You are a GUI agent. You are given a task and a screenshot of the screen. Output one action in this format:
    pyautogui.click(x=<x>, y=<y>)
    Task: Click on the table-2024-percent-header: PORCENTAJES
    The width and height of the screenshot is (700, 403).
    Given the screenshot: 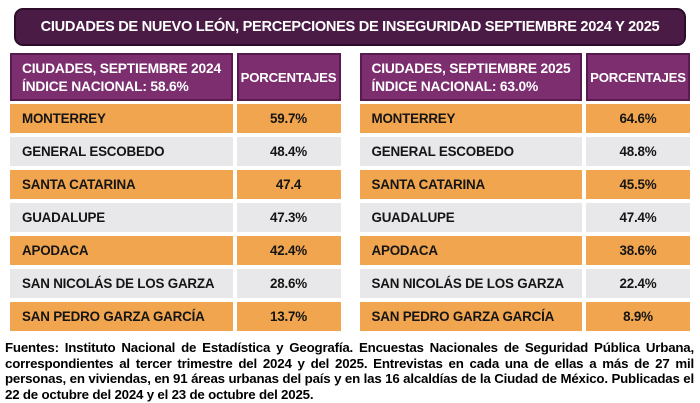 What is the action you would take?
    pyautogui.click(x=288, y=77)
    